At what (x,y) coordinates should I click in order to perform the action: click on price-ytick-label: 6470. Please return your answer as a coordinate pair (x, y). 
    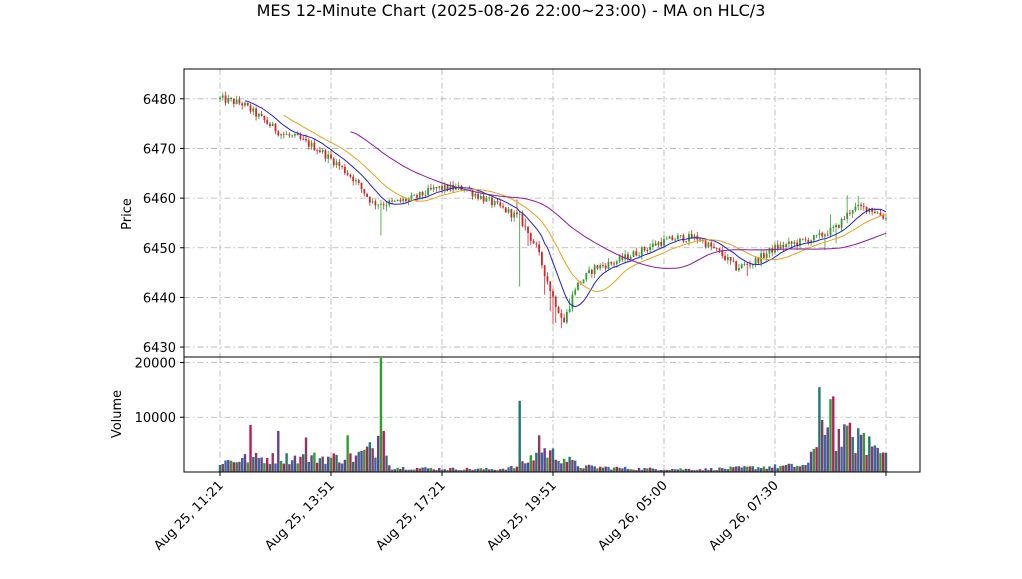
    Looking at the image, I should click on (159, 149).